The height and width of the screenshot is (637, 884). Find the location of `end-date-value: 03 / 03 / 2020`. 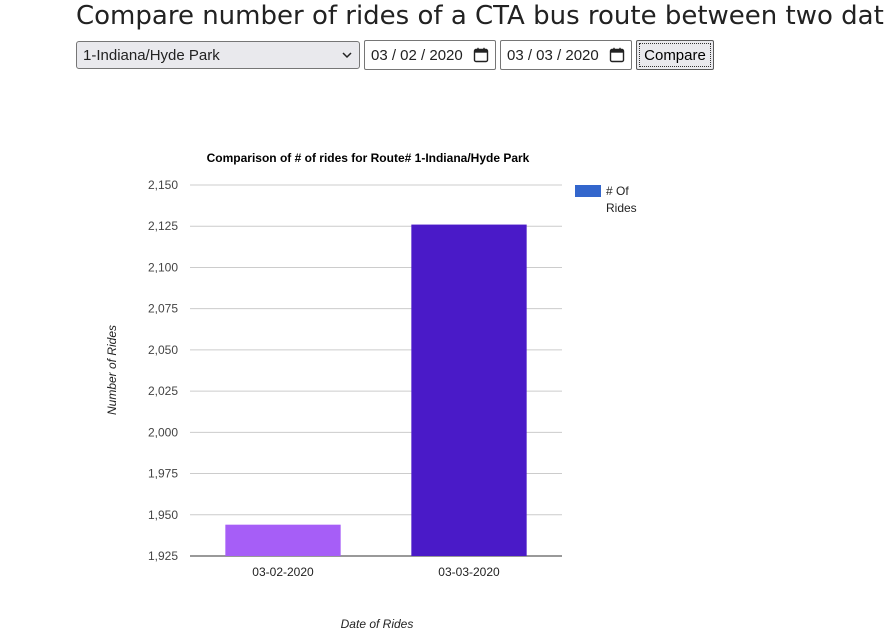

end-date-value: 03 / 03 / 2020 is located at coordinates (553, 55).